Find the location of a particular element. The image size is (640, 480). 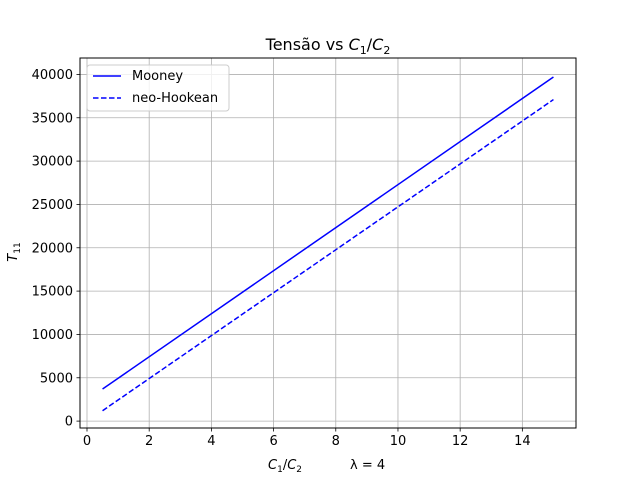

y-tick-label: 0 is located at coordinates (69, 422).